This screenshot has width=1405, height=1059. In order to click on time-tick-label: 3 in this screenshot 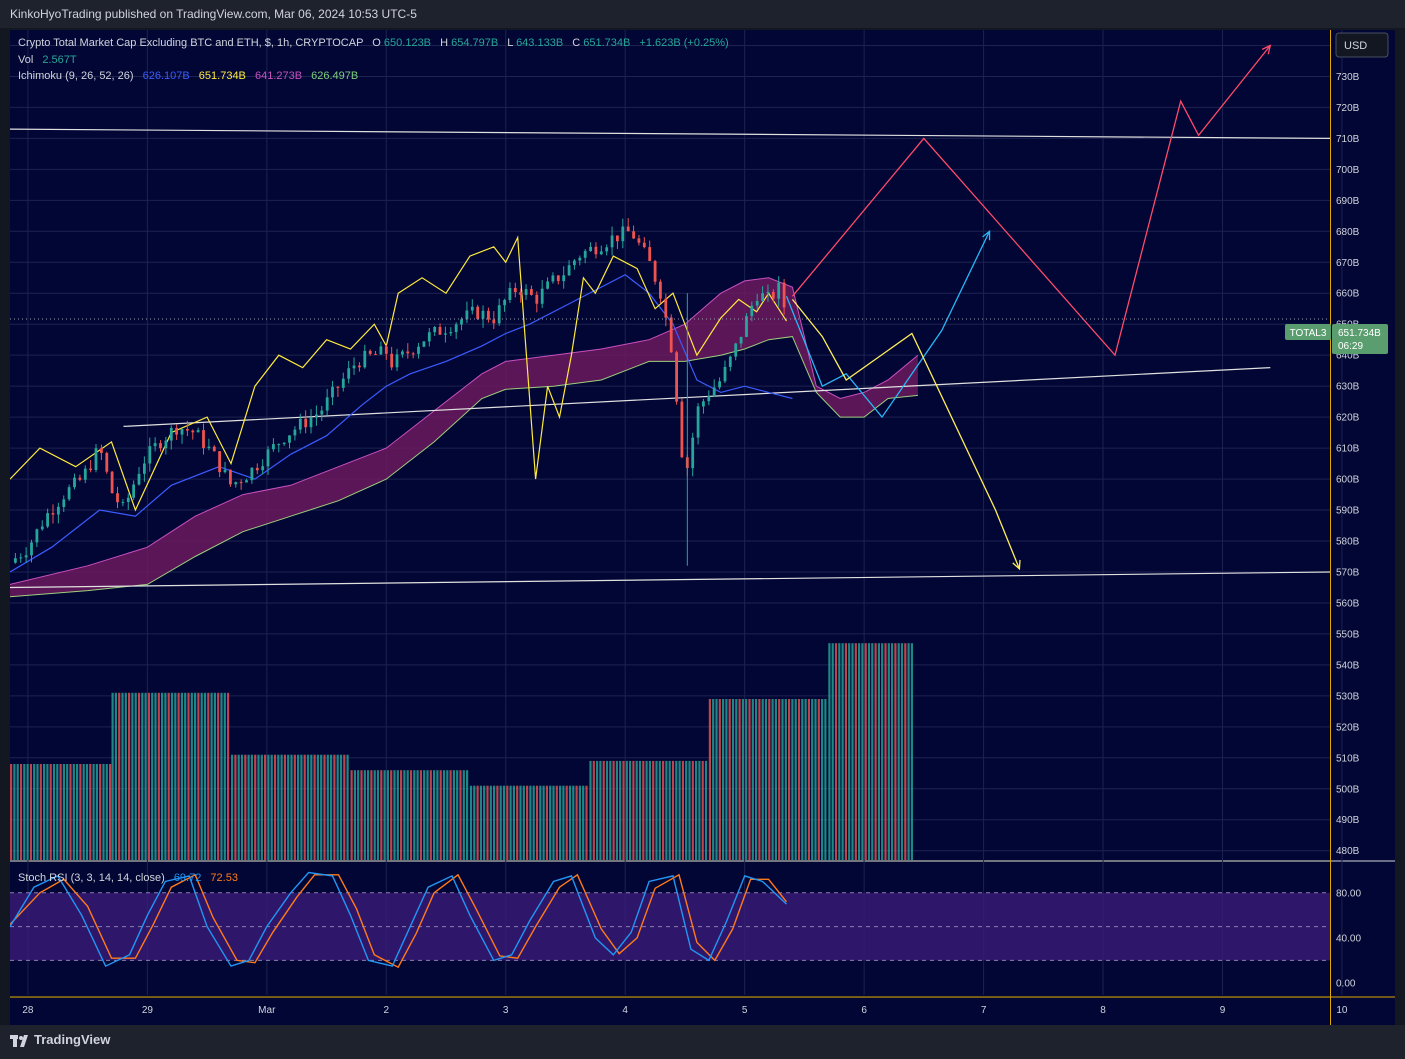, I will do `click(506, 1010)`.